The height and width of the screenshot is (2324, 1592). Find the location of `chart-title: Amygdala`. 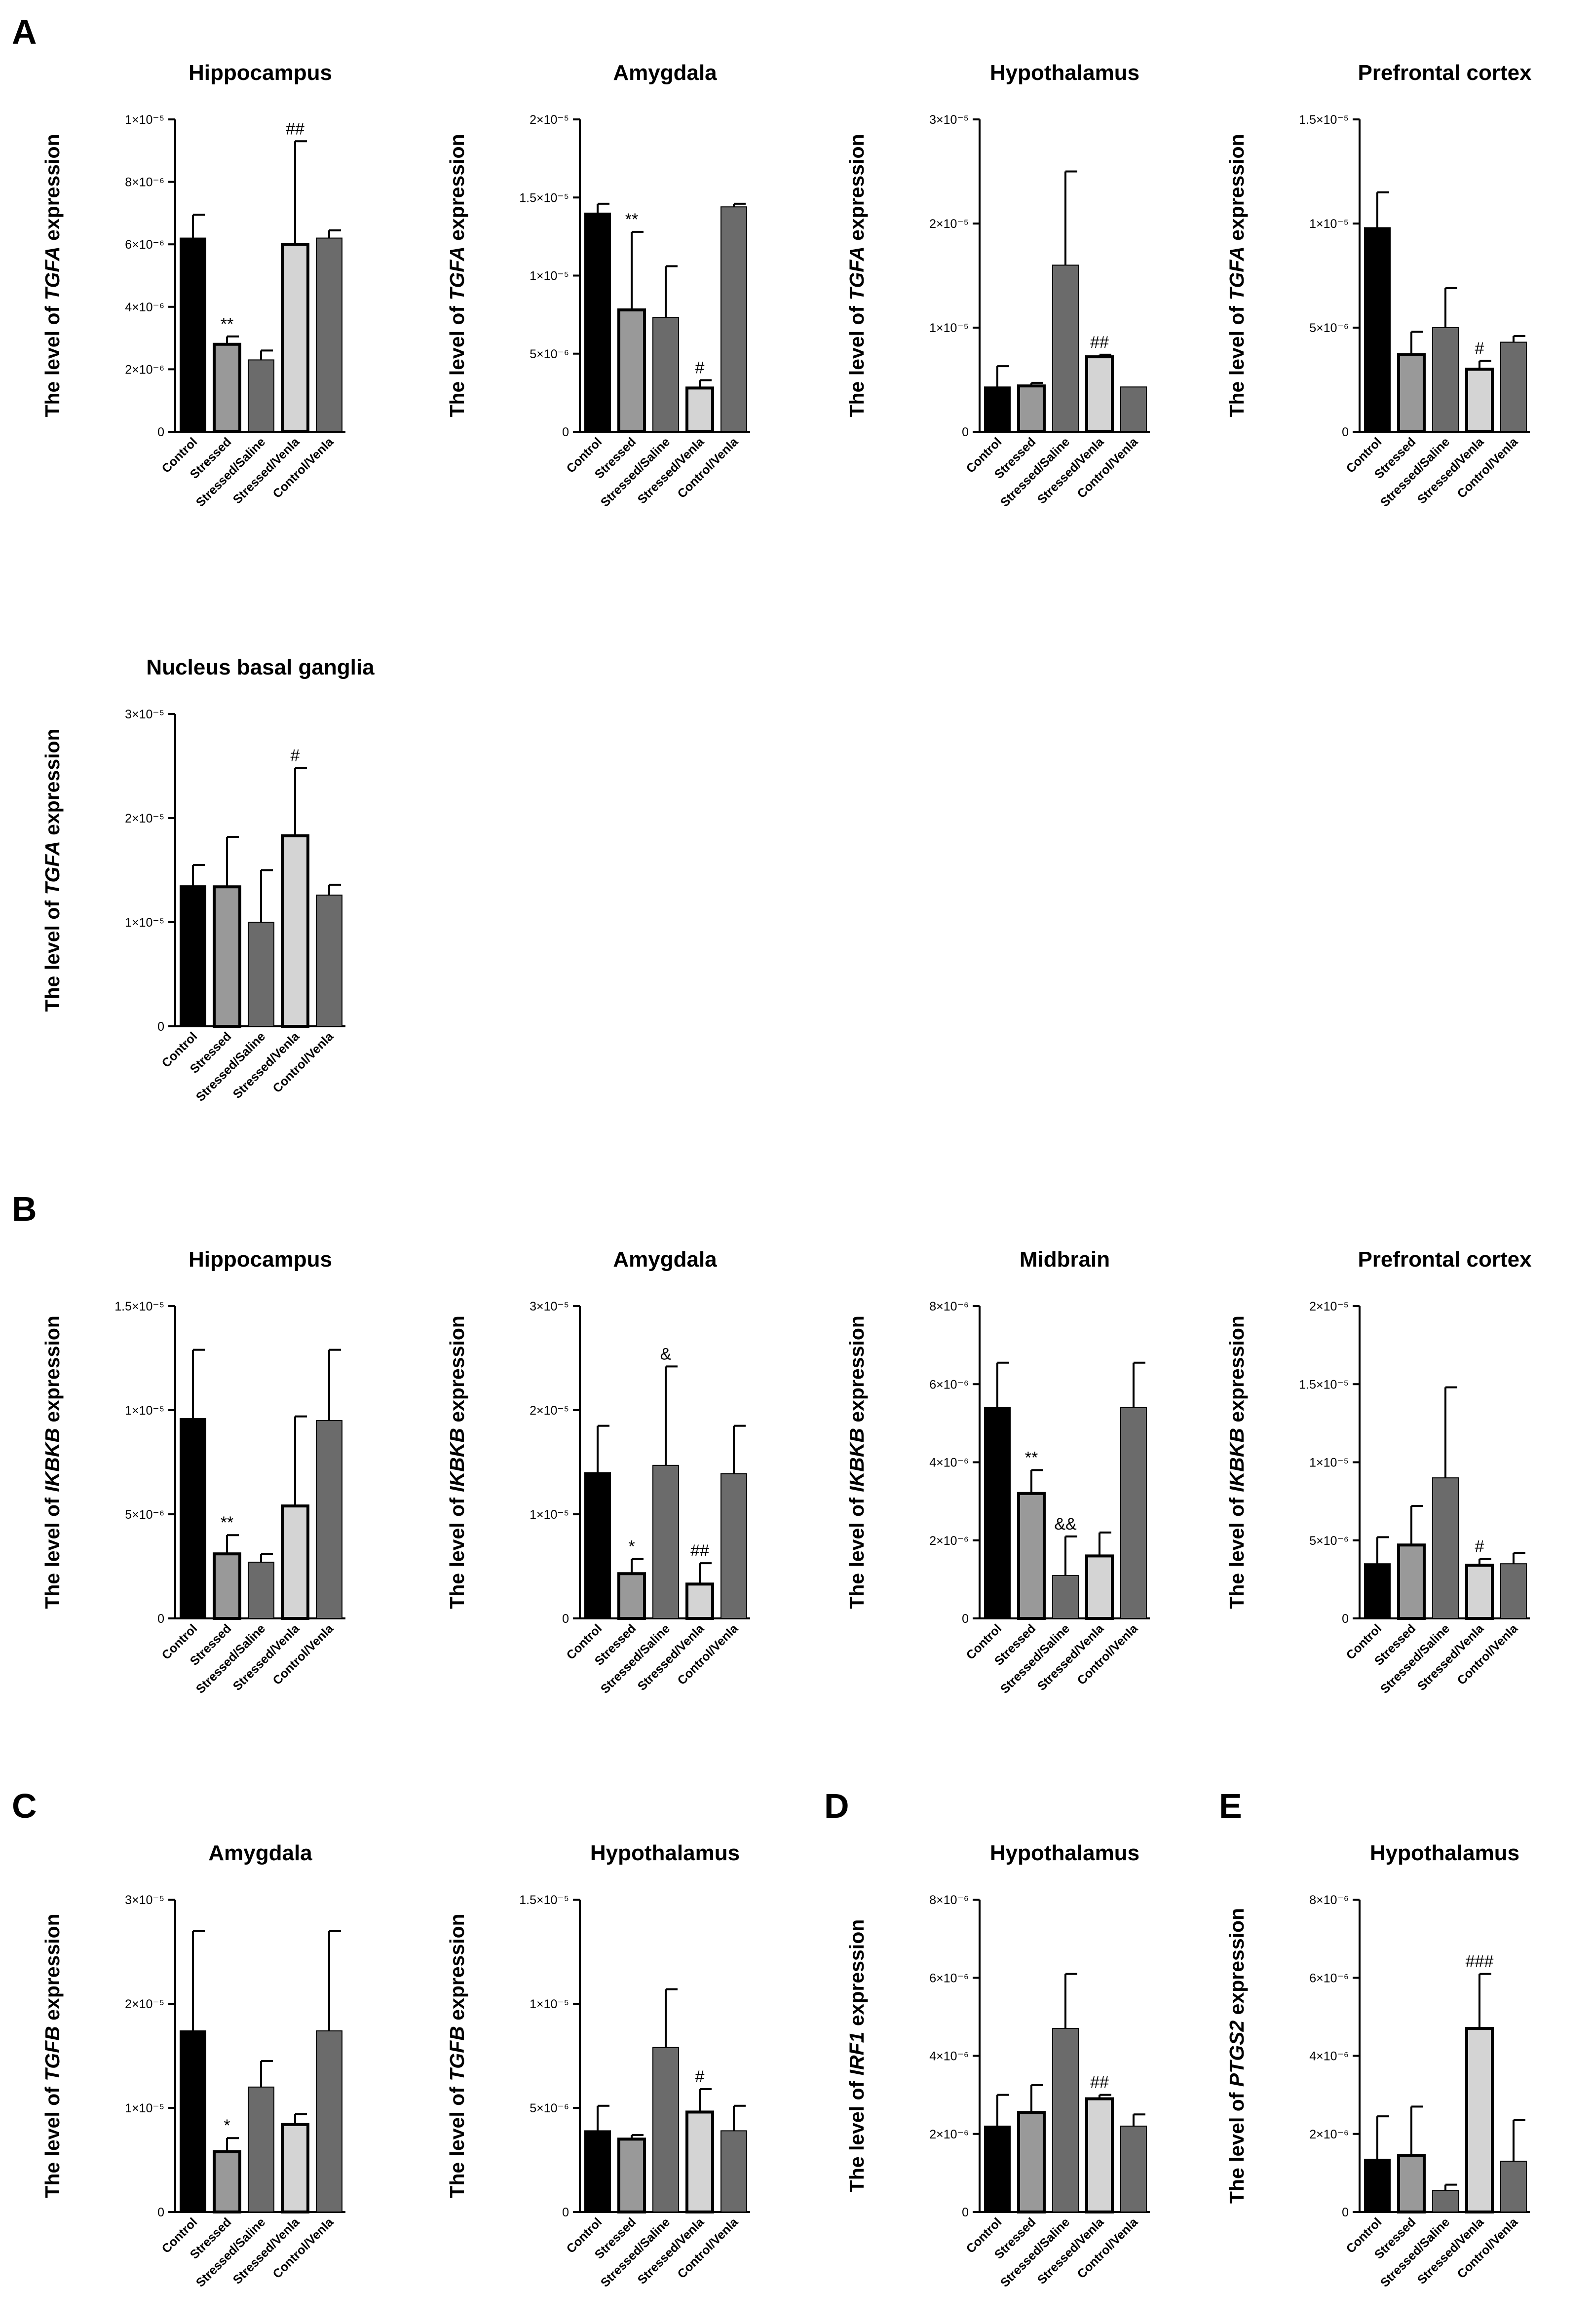

chart-title: Amygdala is located at coordinates (665, 73).